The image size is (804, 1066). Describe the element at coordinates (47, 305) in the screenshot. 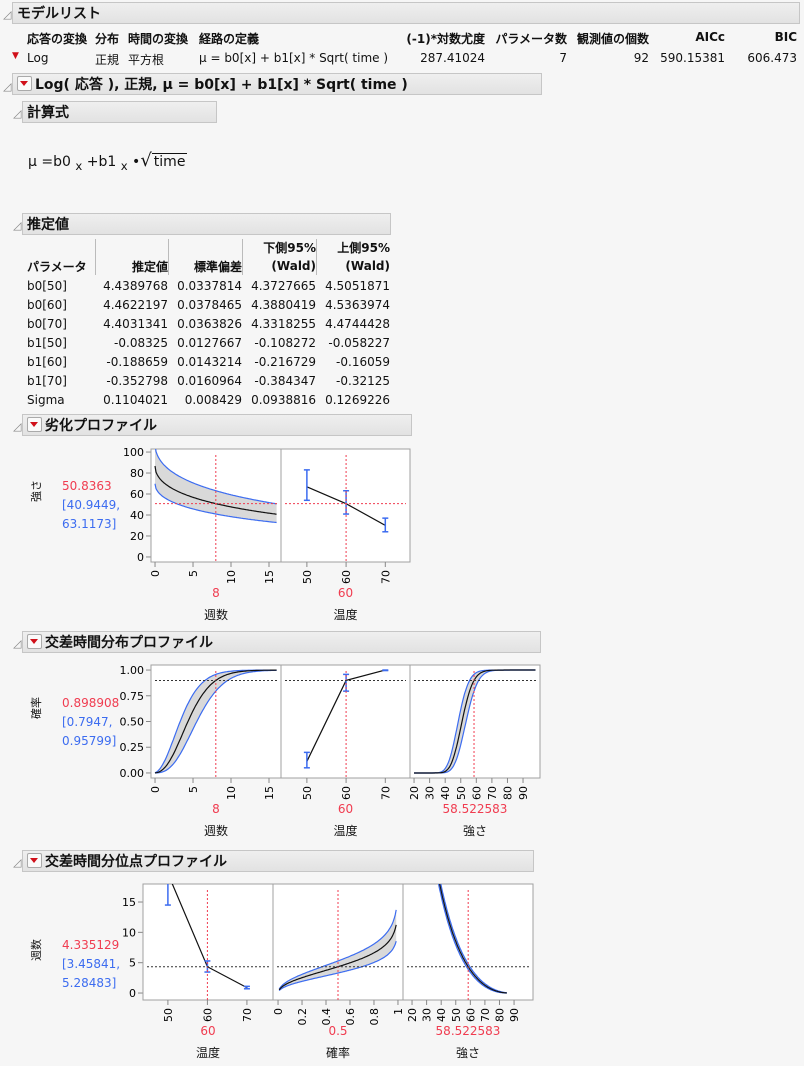

I see `table-cell: b0[60]` at that location.